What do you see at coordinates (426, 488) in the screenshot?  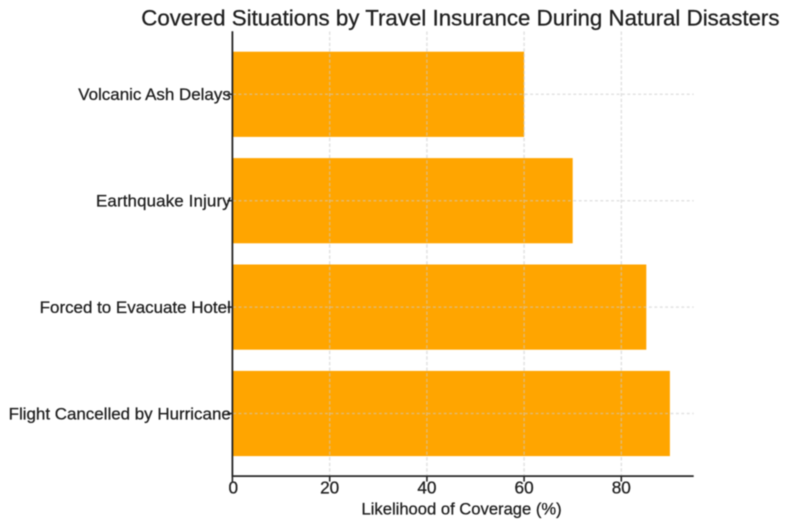 I see `svg-text: 40` at bounding box center [426, 488].